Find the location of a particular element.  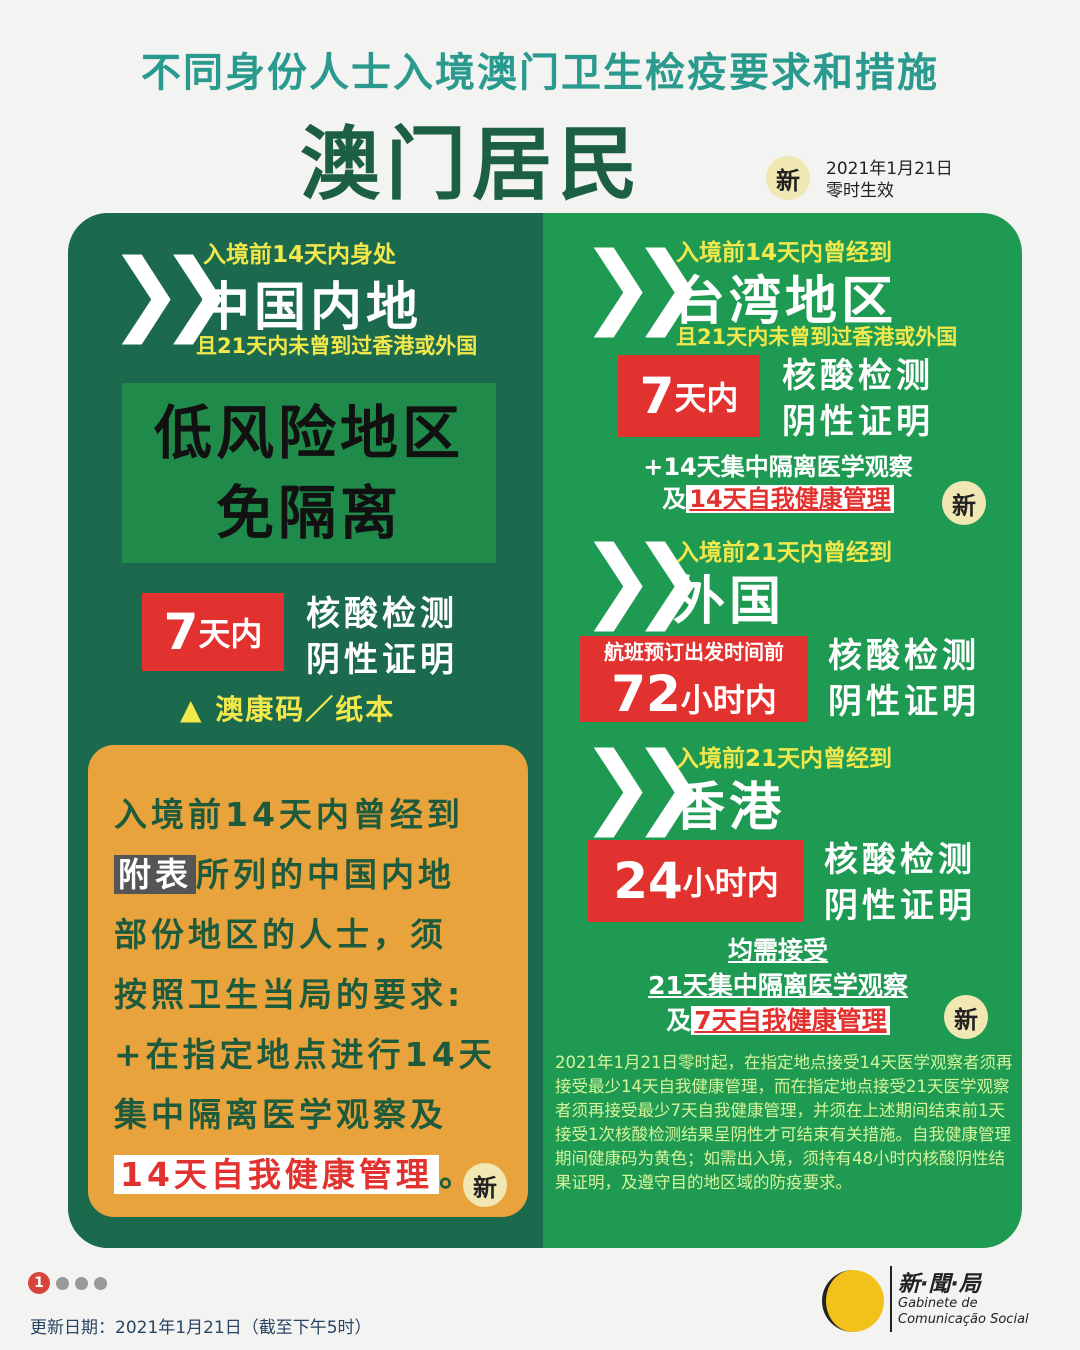

quarantine-note: +14天集中隔离医学观察 is located at coordinates (778, 467).